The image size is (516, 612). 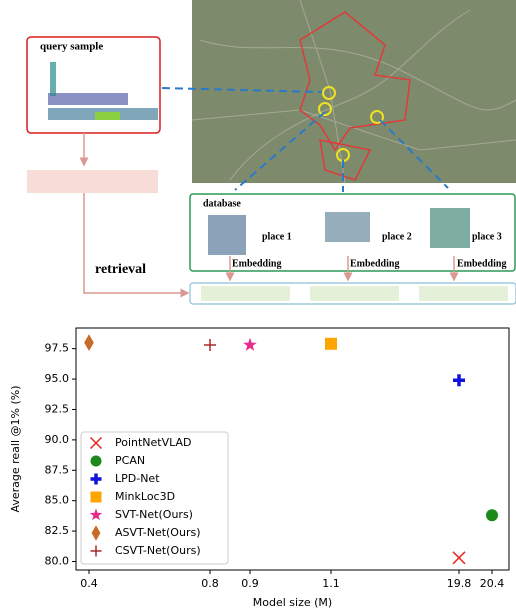 What do you see at coordinates (339, 231) in the screenshot?
I see `place-clouds` at bounding box center [339, 231].